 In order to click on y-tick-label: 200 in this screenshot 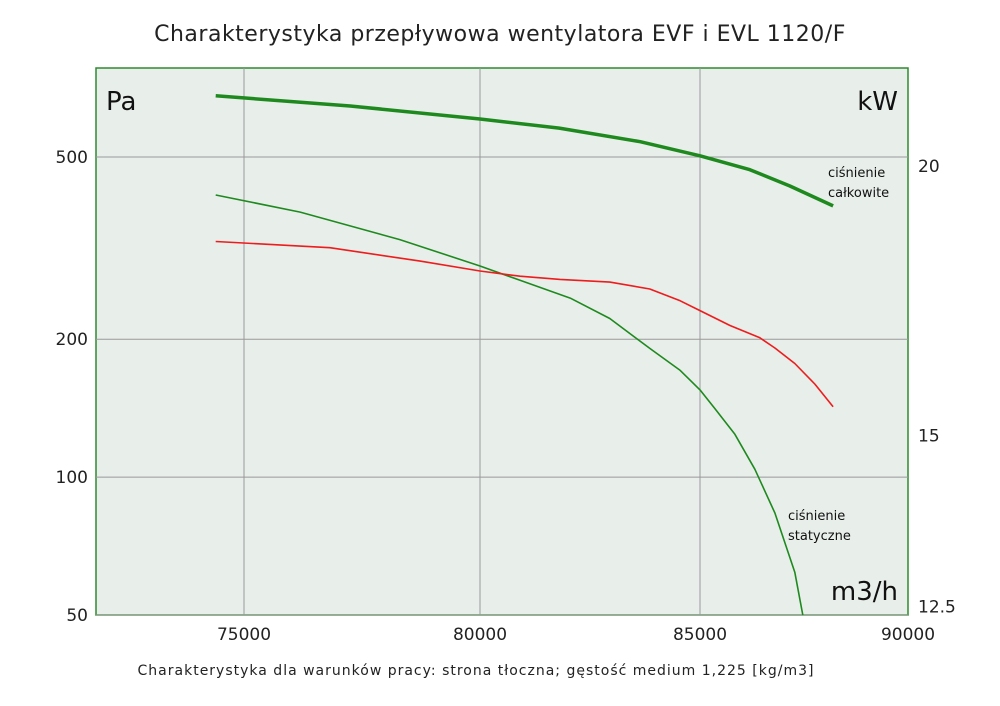, I will do `click(72, 340)`.